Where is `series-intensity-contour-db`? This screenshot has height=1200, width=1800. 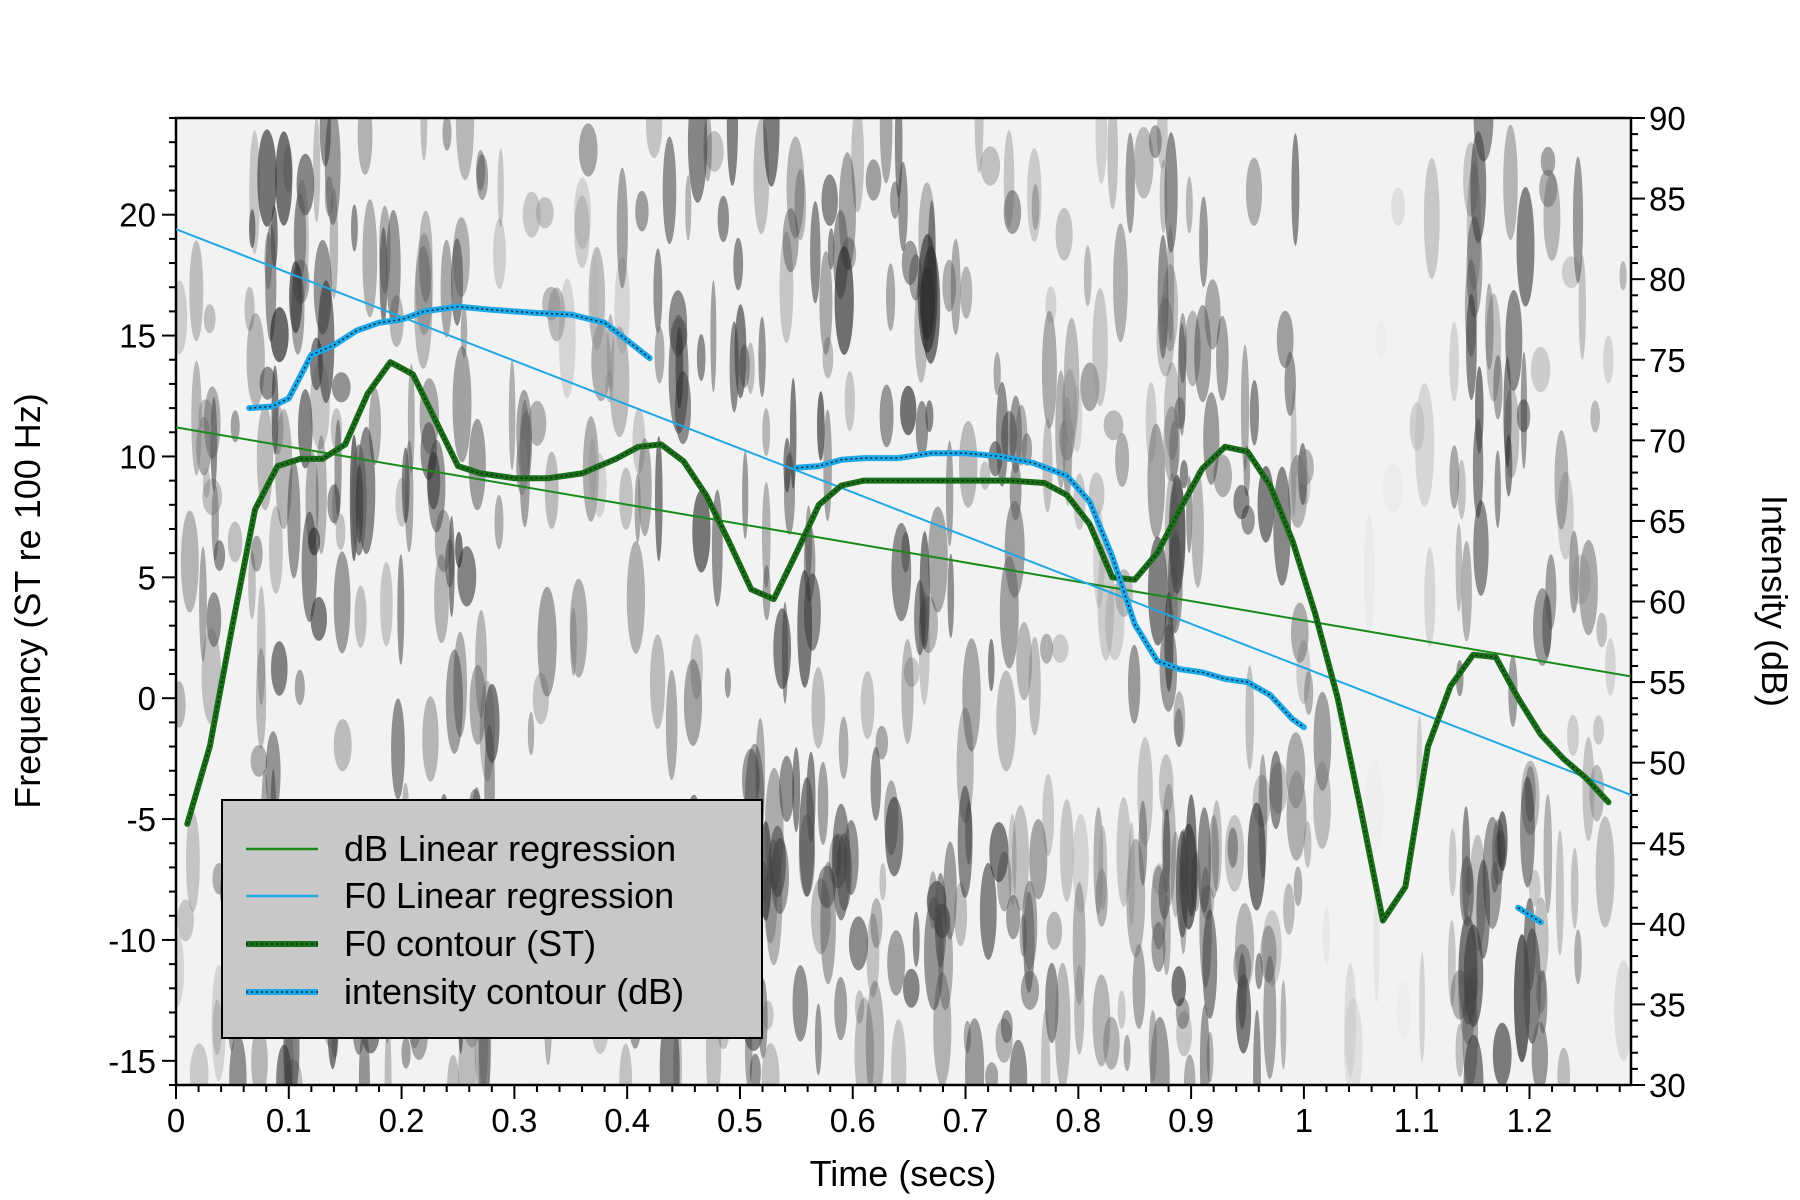
series-intensity-contour-db is located at coordinates (1529, 915).